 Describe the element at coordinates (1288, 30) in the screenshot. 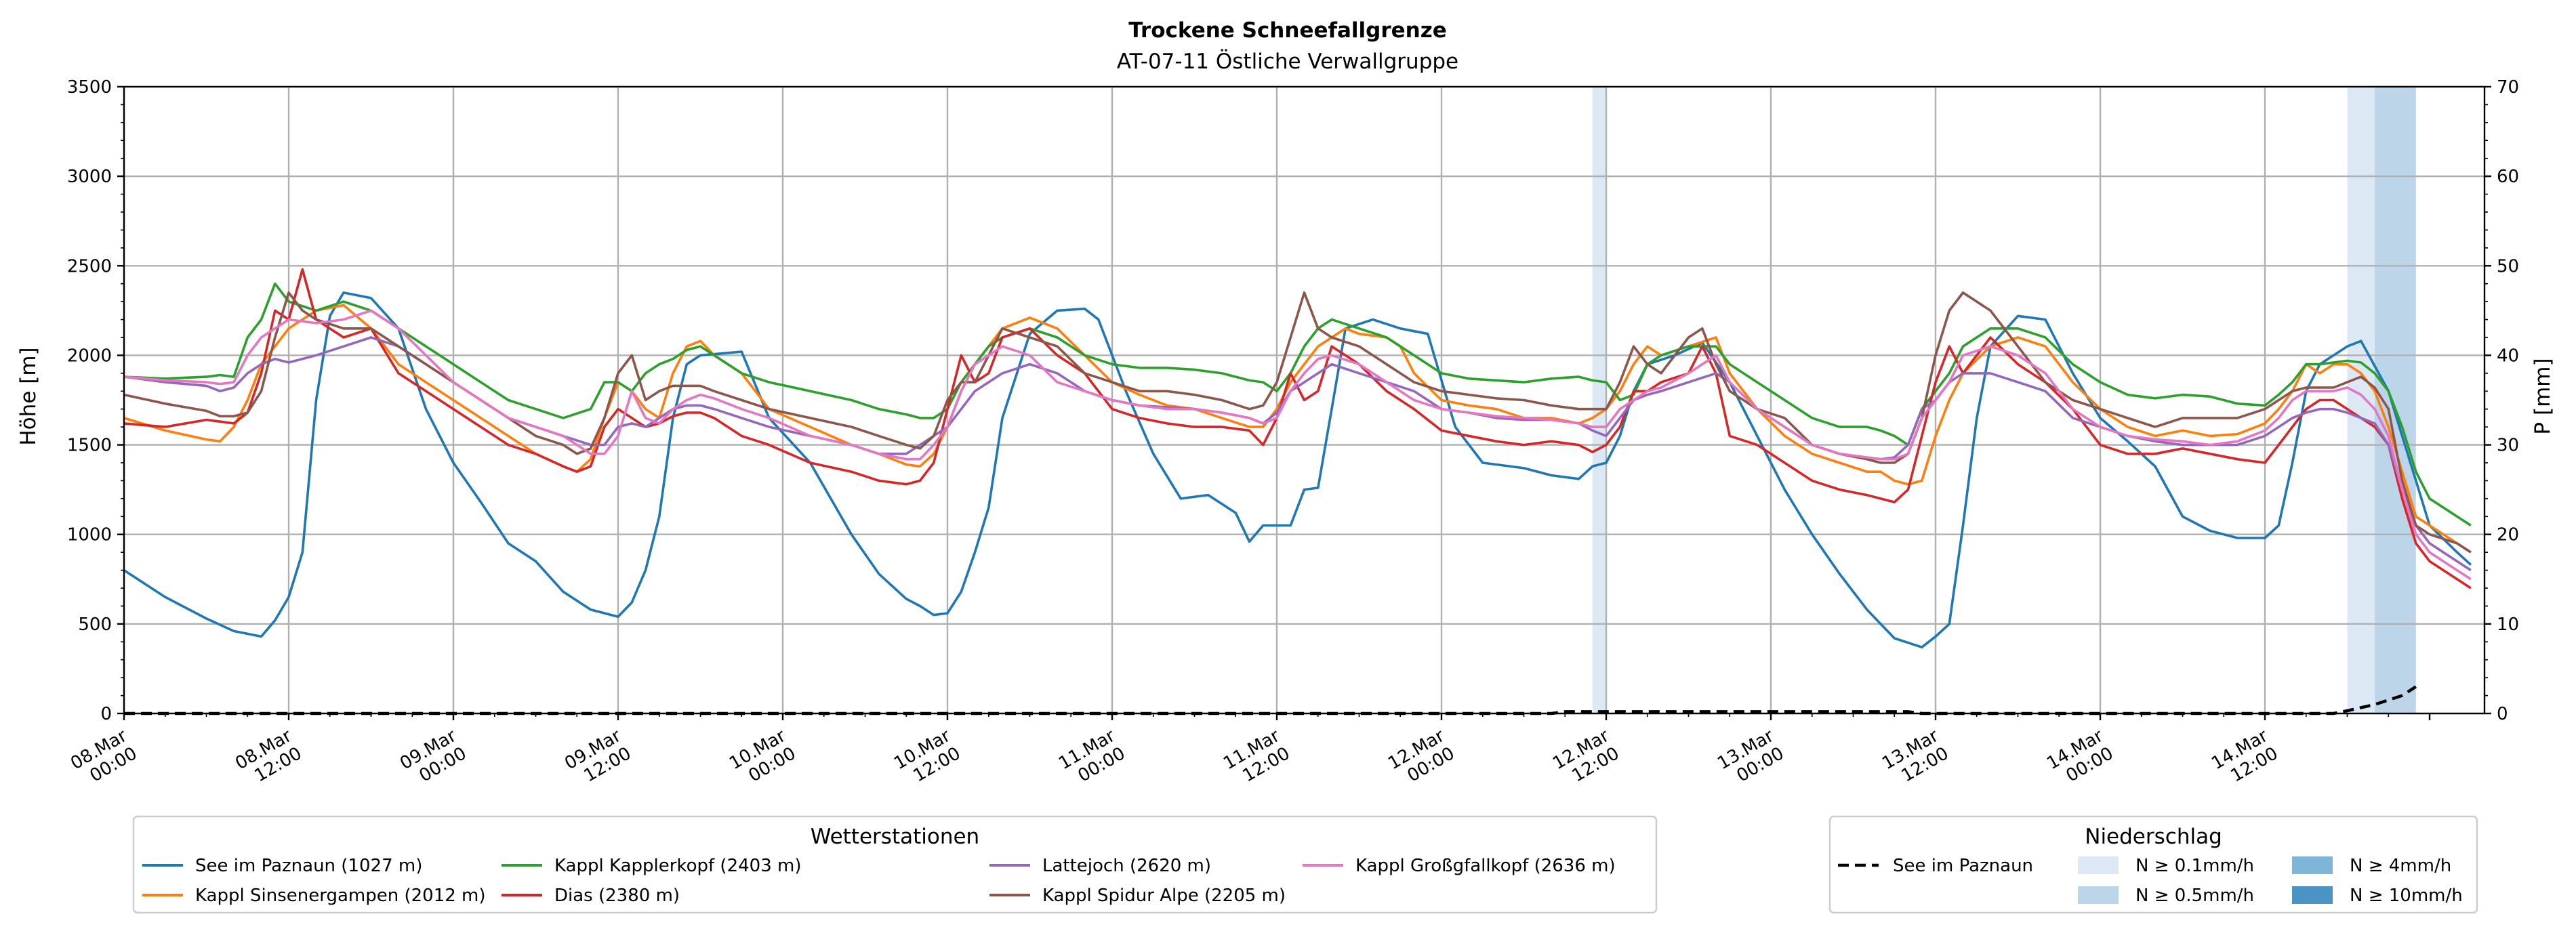

I see `chart-title: Trockene Schneefallgrenze` at that location.